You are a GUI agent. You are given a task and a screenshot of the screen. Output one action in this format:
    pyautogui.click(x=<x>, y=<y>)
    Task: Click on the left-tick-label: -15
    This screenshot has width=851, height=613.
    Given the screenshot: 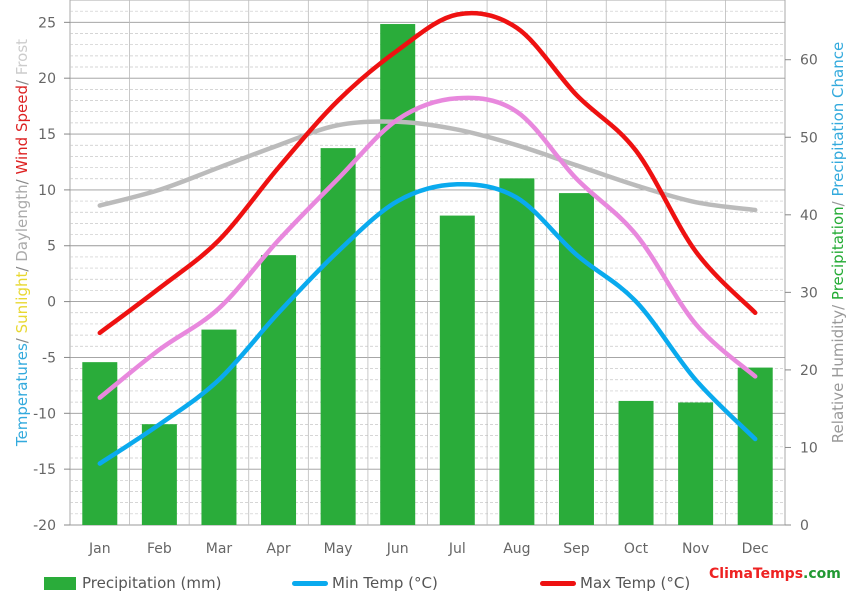 What is the action you would take?
    pyautogui.click(x=44, y=470)
    